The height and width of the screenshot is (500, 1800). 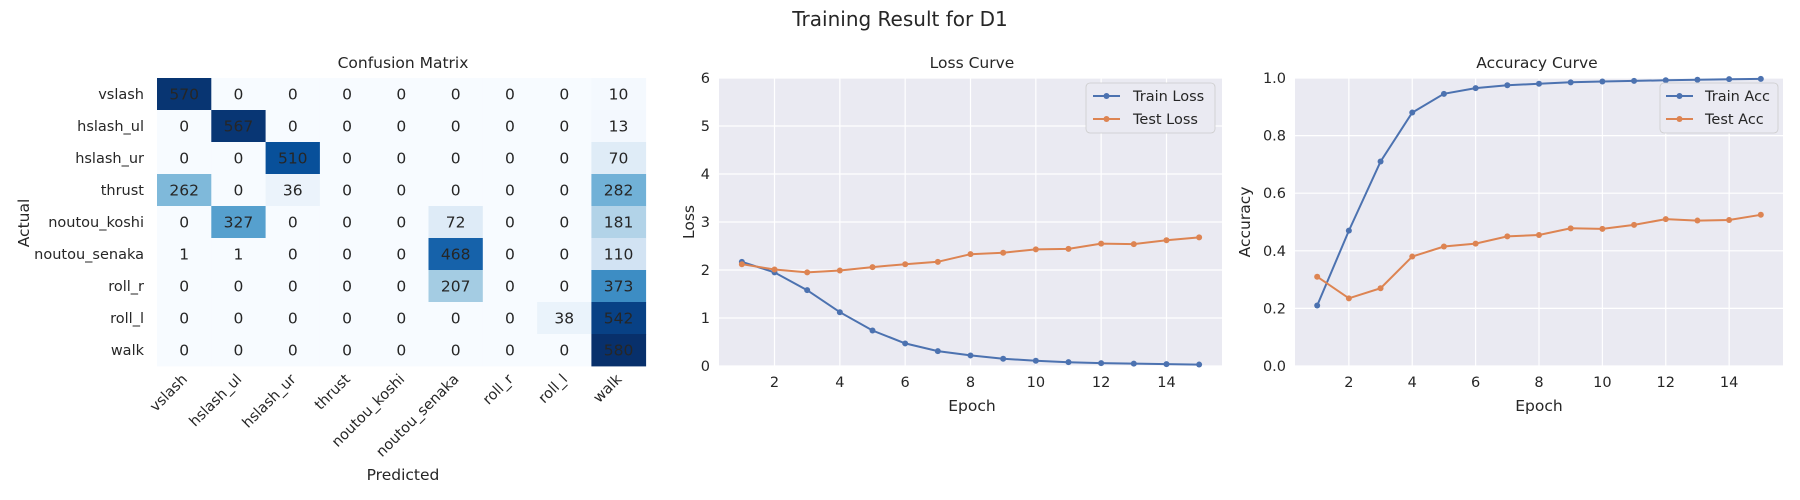 What do you see at coordinates (564, 222) in the screenshot?
I see `cm-cell-noutou-koshi-roll-l` at bounding box center [564, 222].